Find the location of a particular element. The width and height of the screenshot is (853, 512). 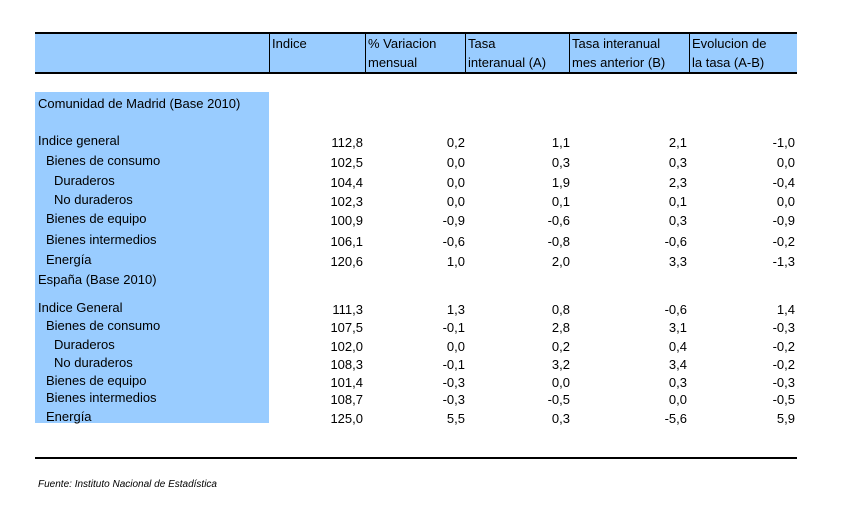

cell-value: 1,1 is located at coordinates (560, 142).